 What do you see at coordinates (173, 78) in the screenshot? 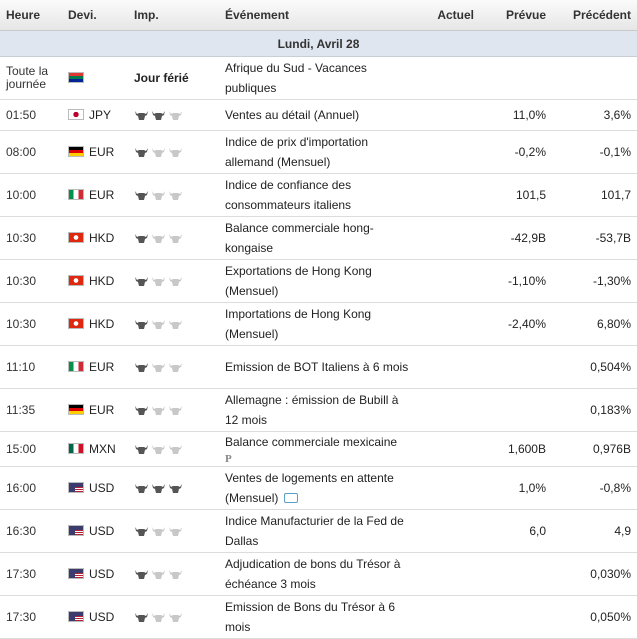
I see `holiday-label: Jour férié` at bounding box center [173, 78].